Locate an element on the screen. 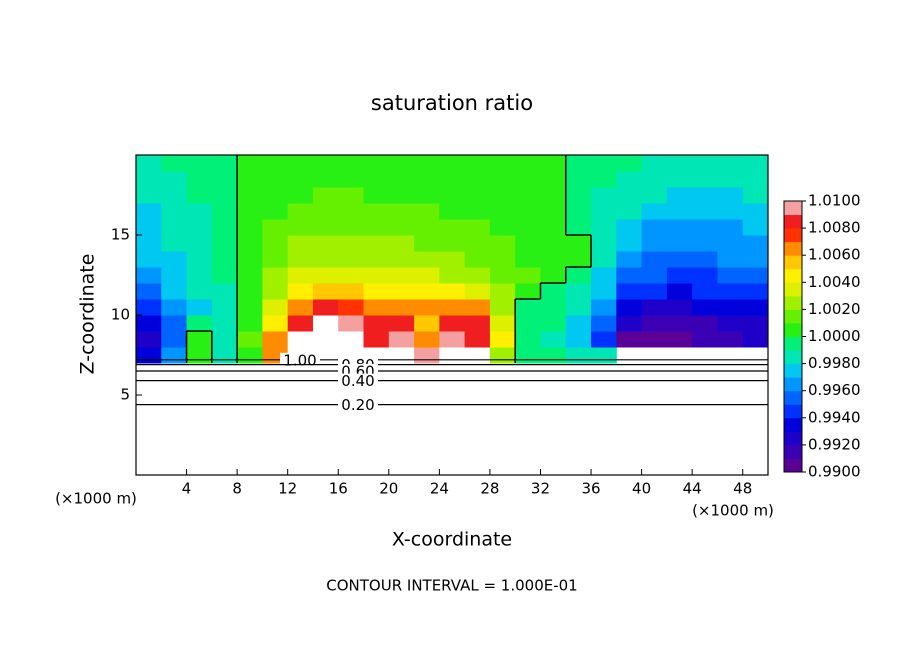 The width and height of the screenshot is (904, 654). colorbar-tick-label: 1.0040 is located at coordinates (834, 282).